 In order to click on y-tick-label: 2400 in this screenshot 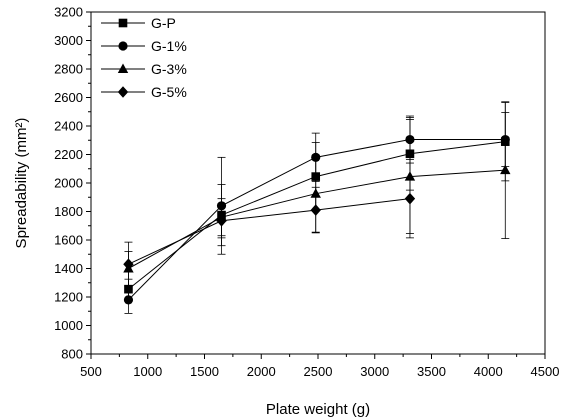, I will do `click(68, 126)`.